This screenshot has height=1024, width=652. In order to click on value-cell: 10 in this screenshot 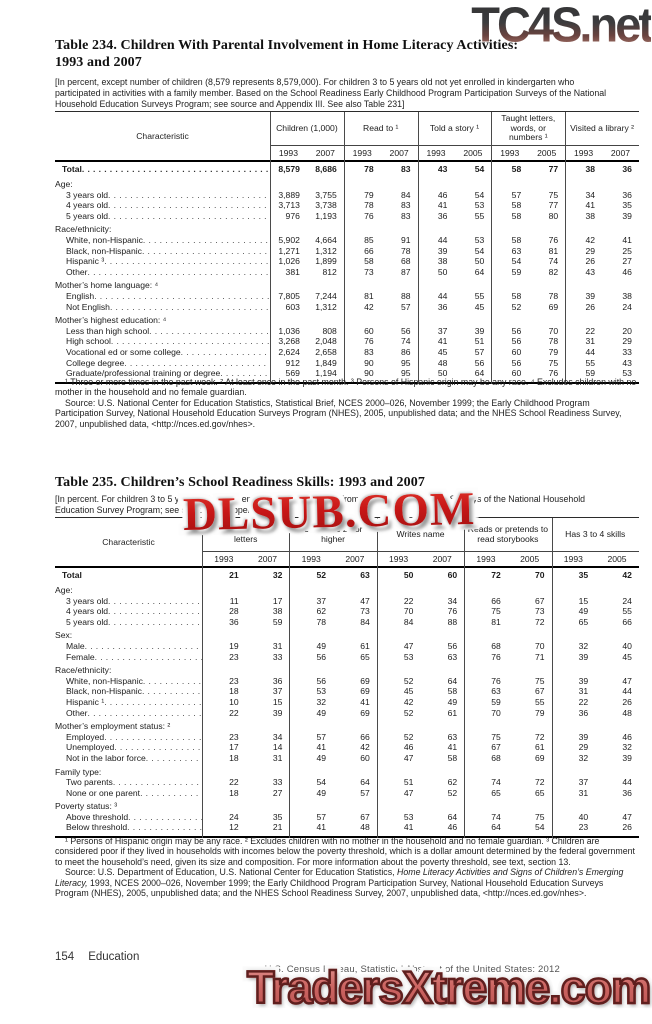, I will do `click(234, 701)`.